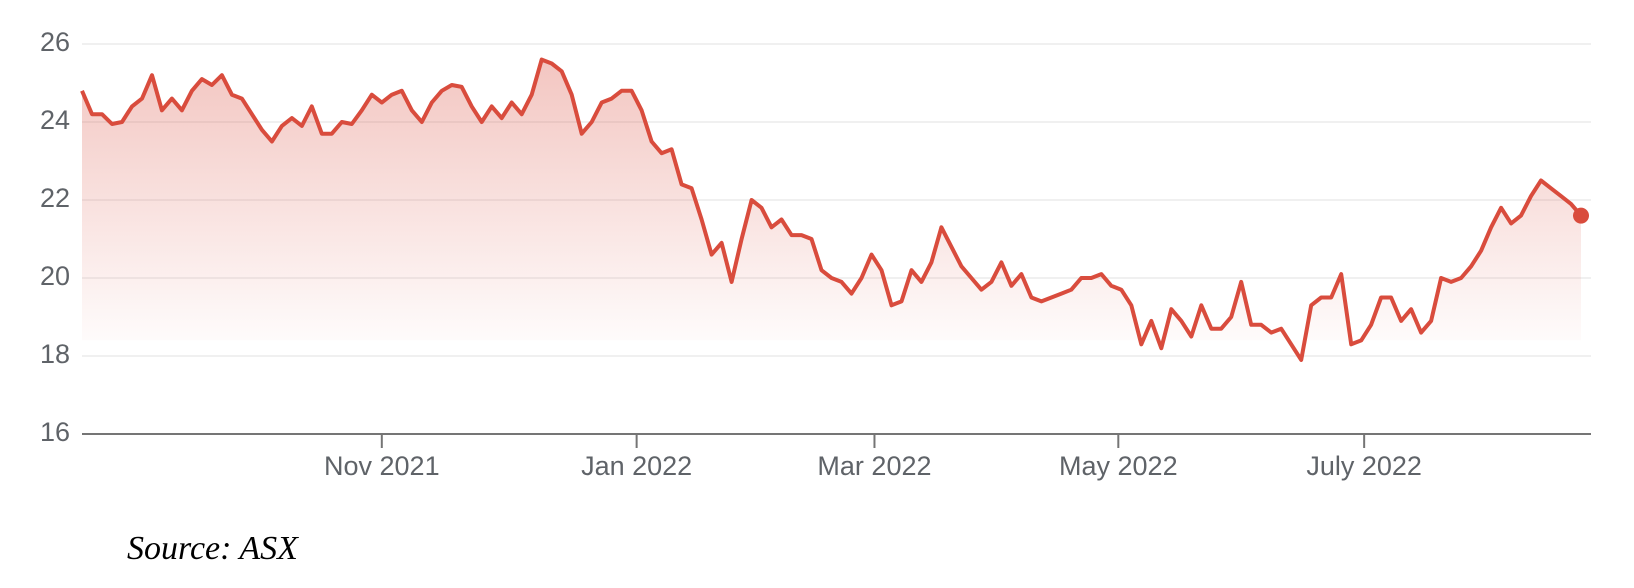  I want to click on end-marker, so click(1581, 215).